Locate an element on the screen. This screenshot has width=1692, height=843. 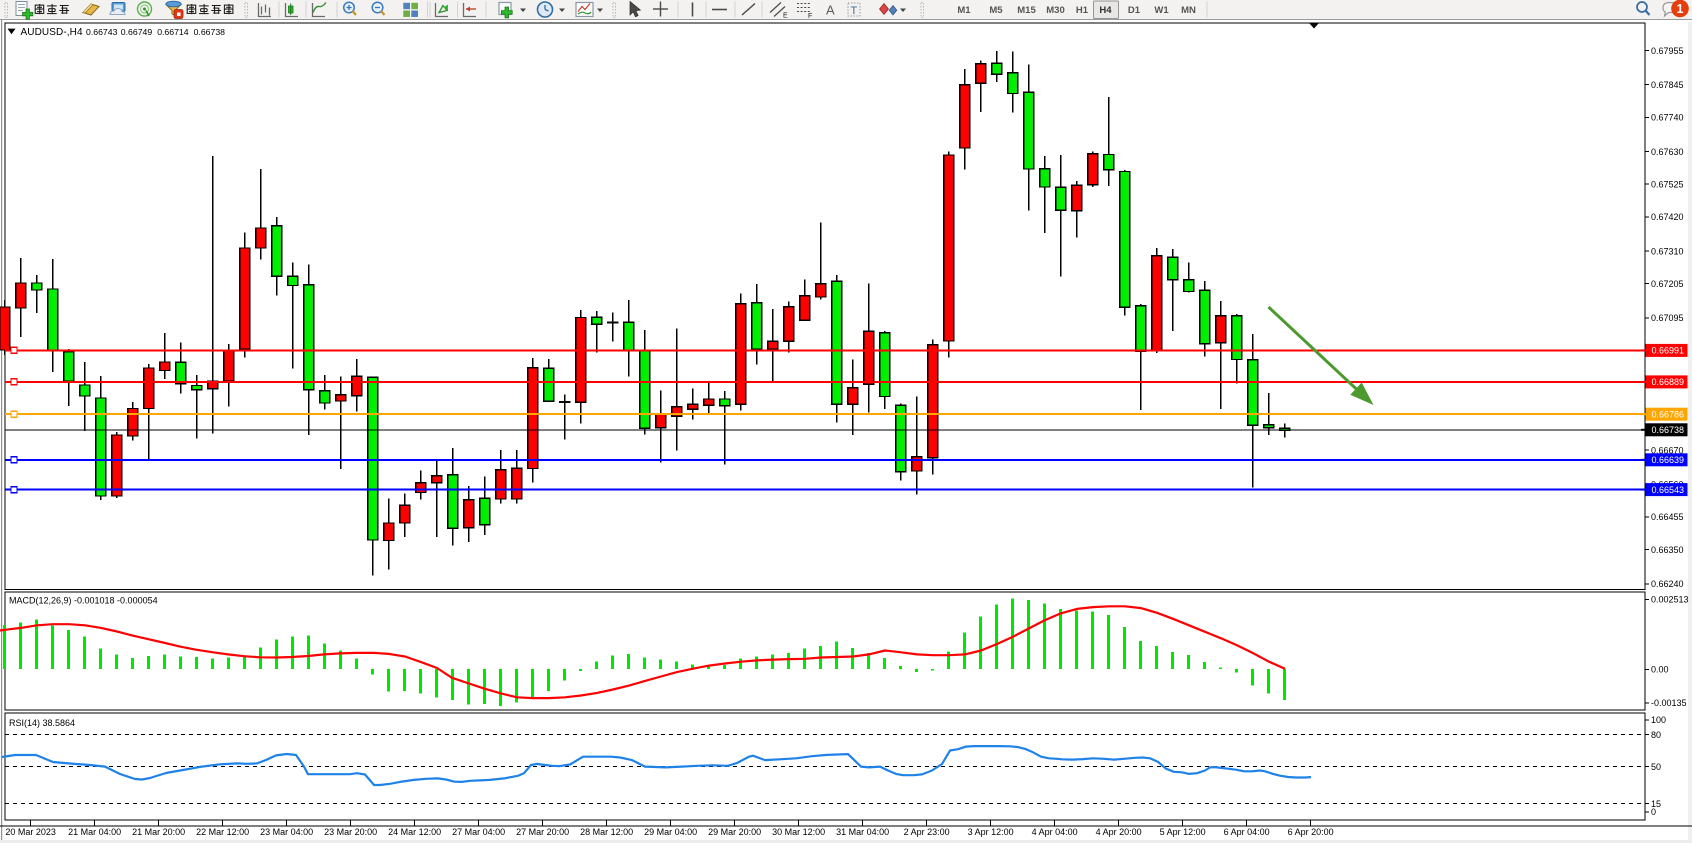
svg-text:MACD(12,26,9) -0.001018 -0.000: MACD(12,26,9) -0.001018 -0.000054 is located at coordinates (83, 601).